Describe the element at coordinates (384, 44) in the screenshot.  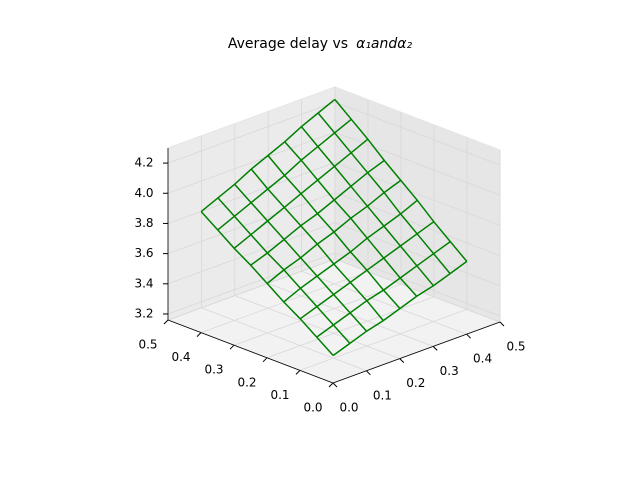
I see `title-math: α₁andα₂` at that location.